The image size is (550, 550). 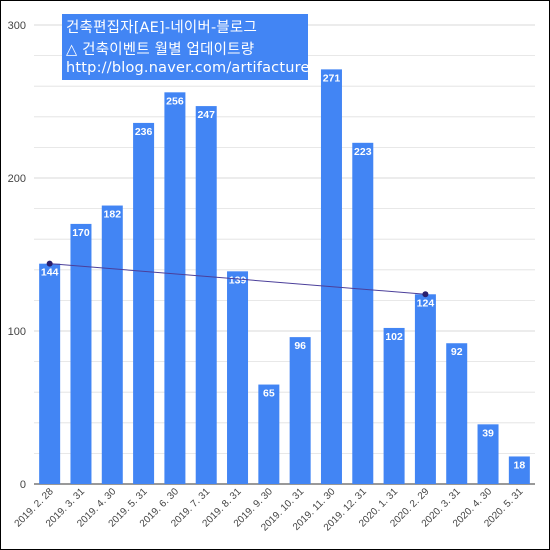 What do you see at coordinates (426, 303) in the screenshot?
I see `bar-value-label: 124` at bounding box center [426, 303].